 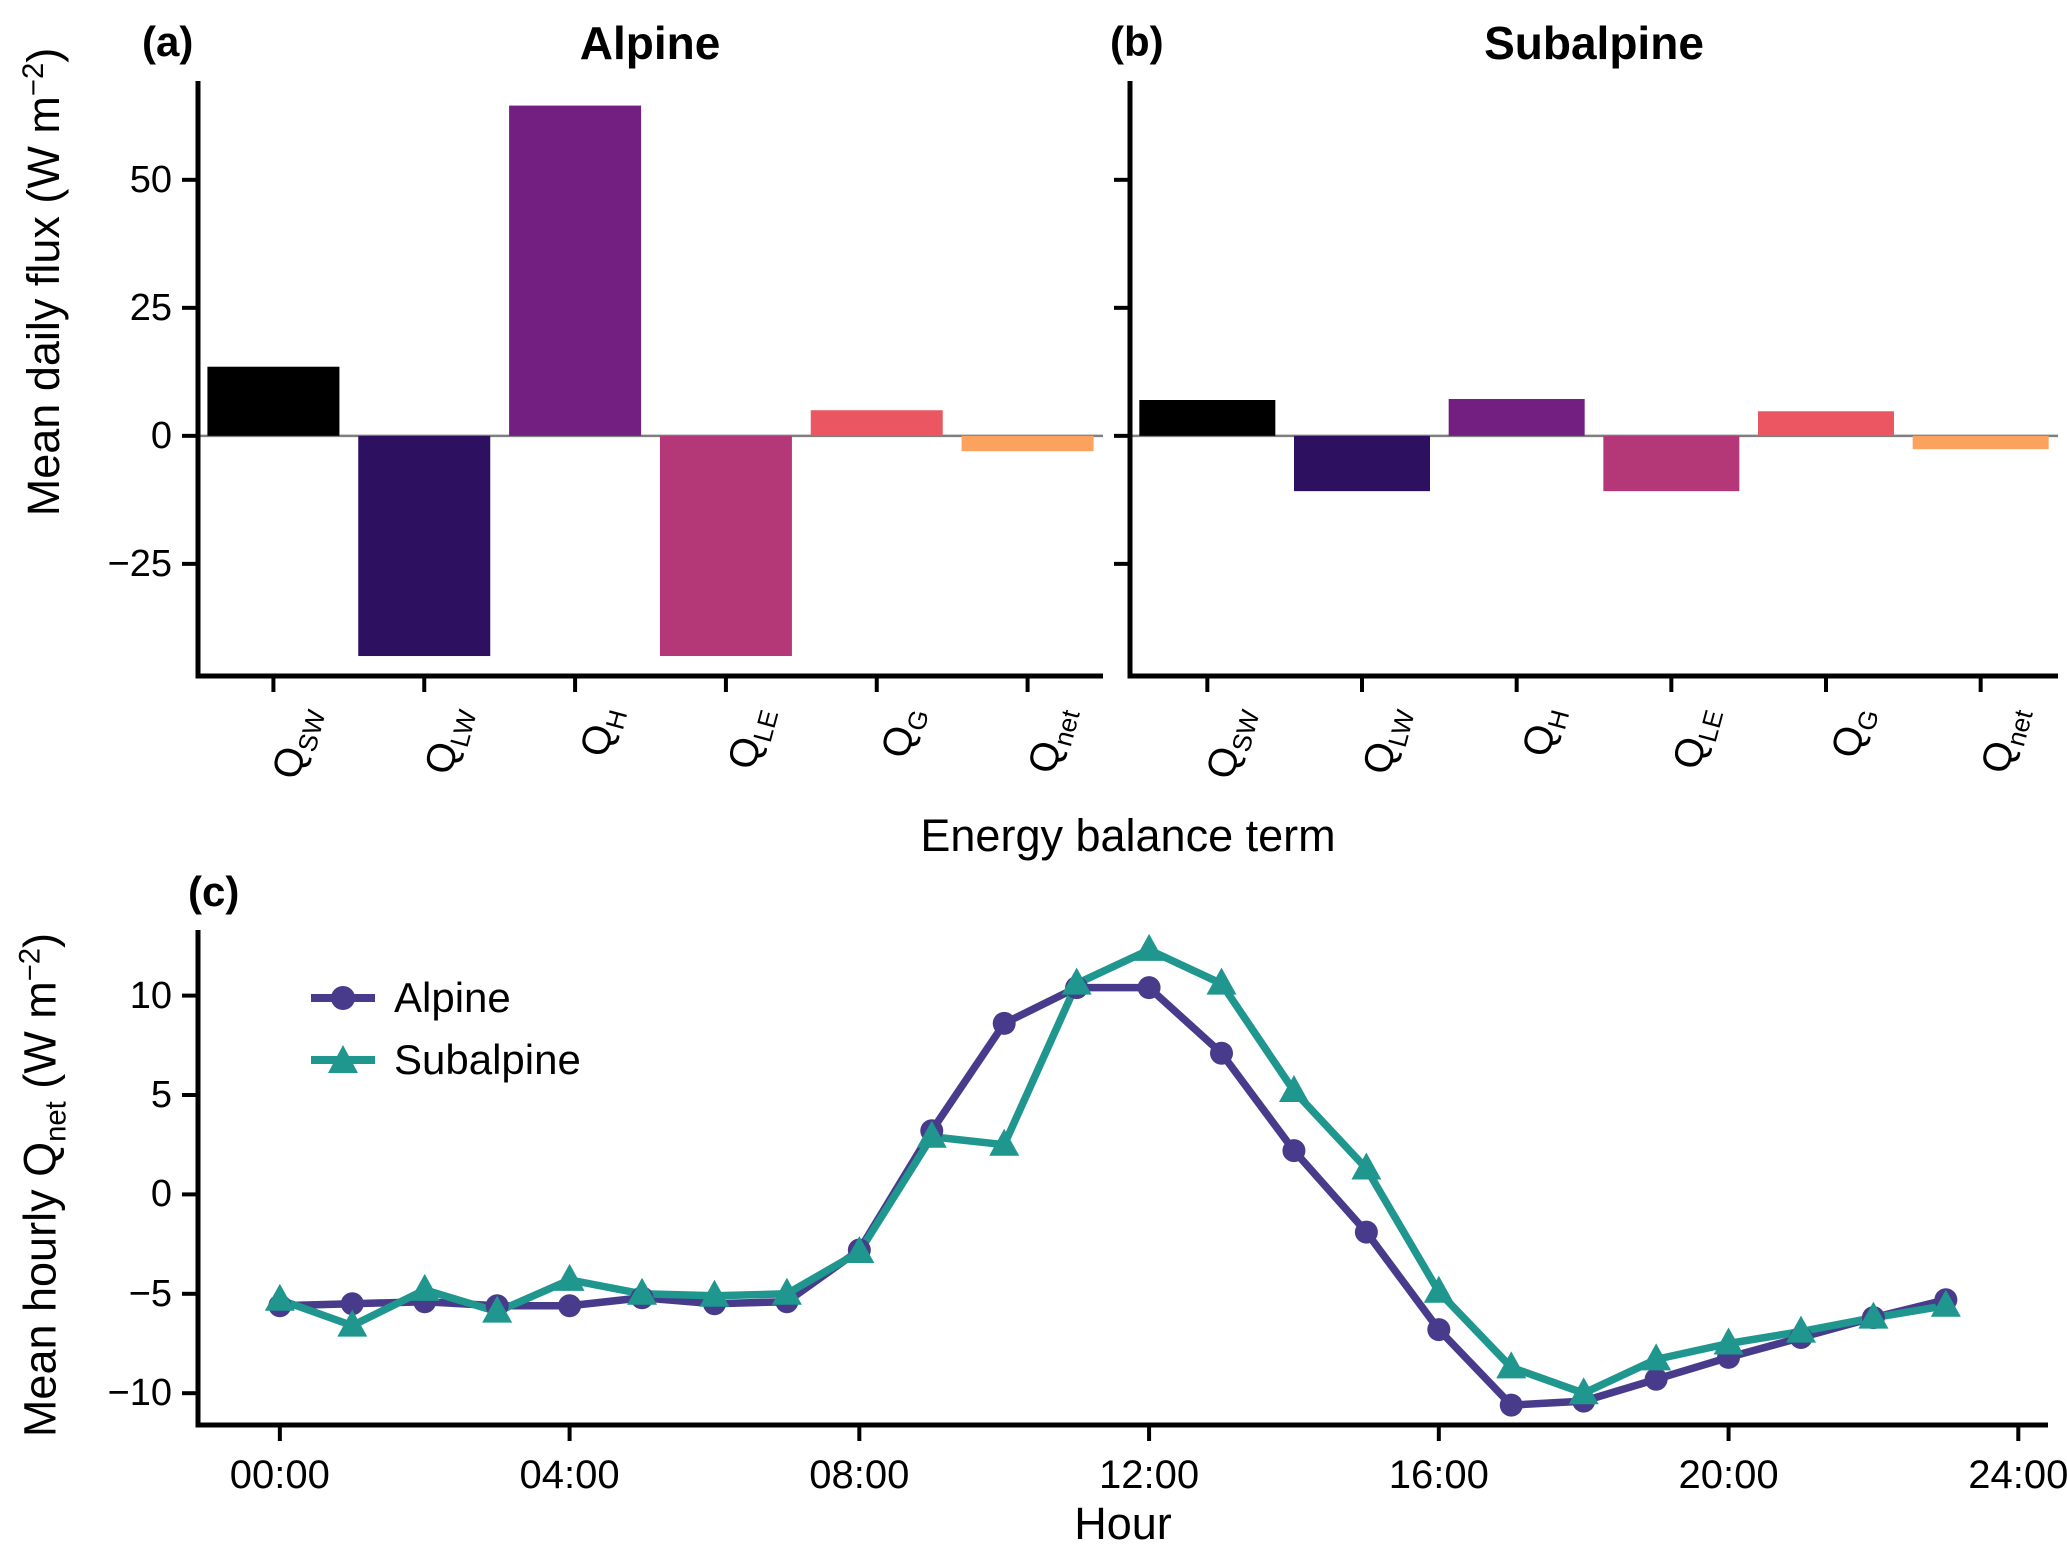 I want to click on bar-panel-b-QSW, so click(x=1207, y=418).